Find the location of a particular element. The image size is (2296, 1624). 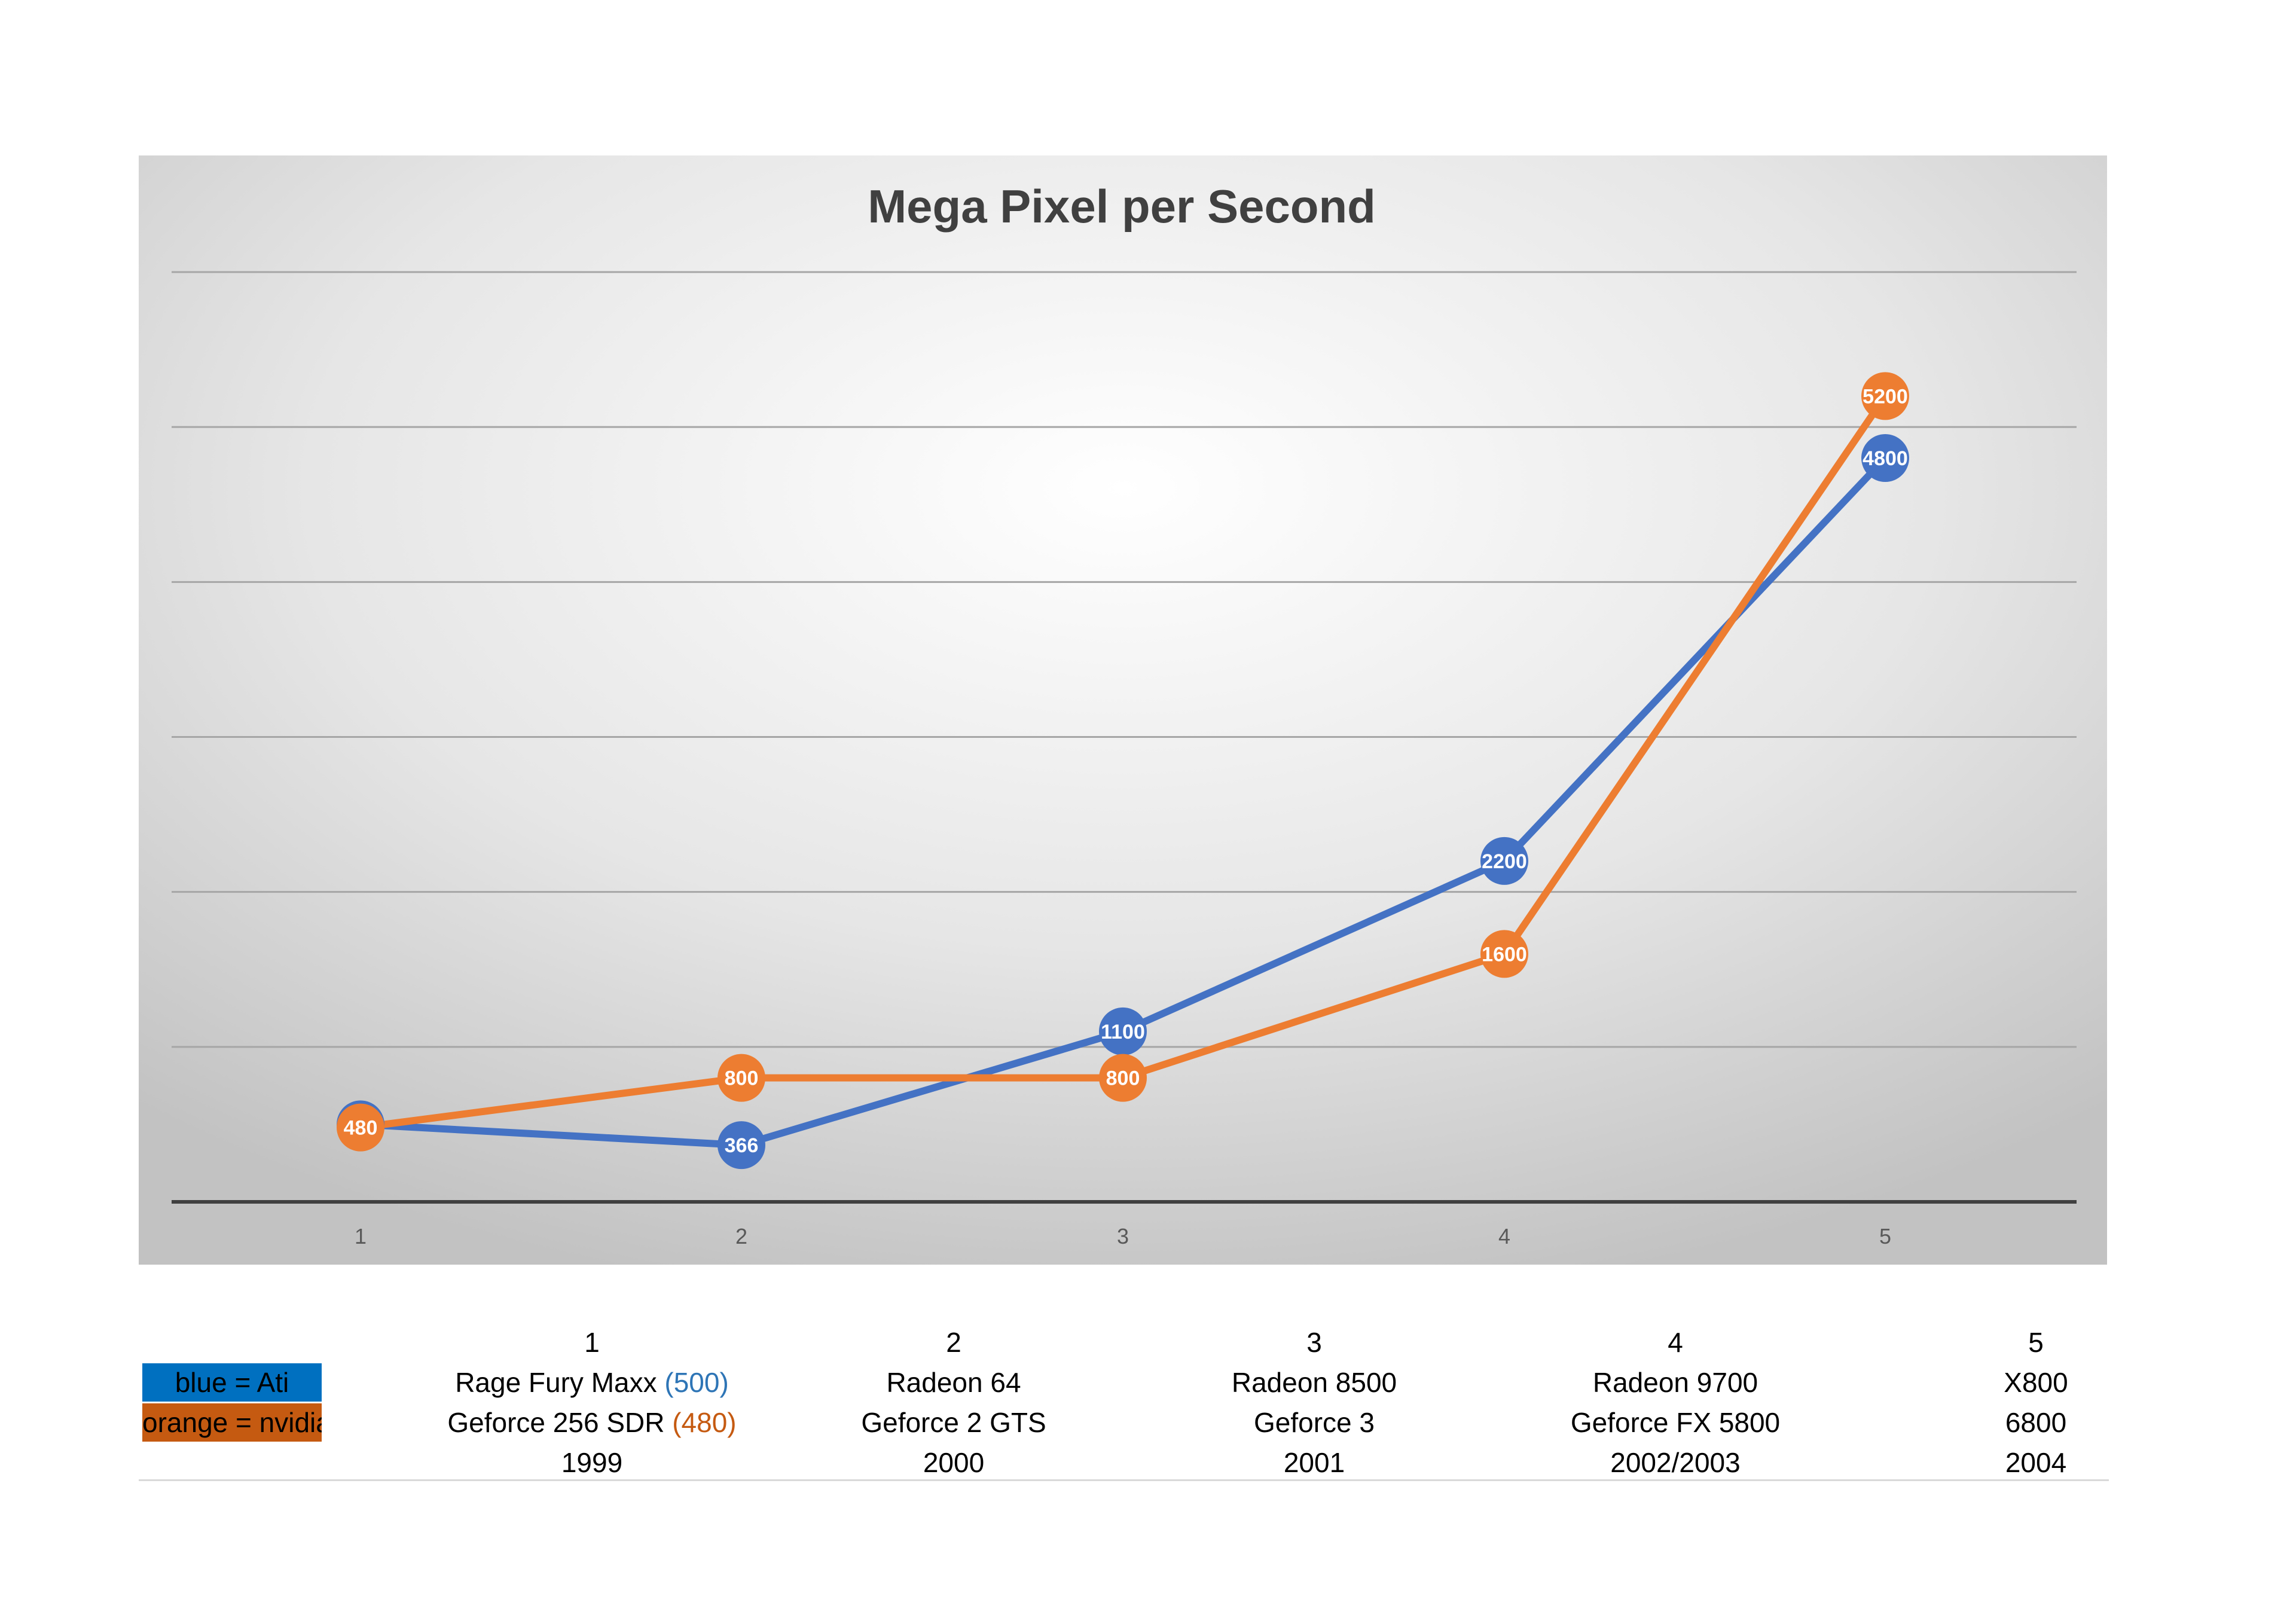

table-cell-text: Geforce 256 SDR is located at coordinates (560, 1422).